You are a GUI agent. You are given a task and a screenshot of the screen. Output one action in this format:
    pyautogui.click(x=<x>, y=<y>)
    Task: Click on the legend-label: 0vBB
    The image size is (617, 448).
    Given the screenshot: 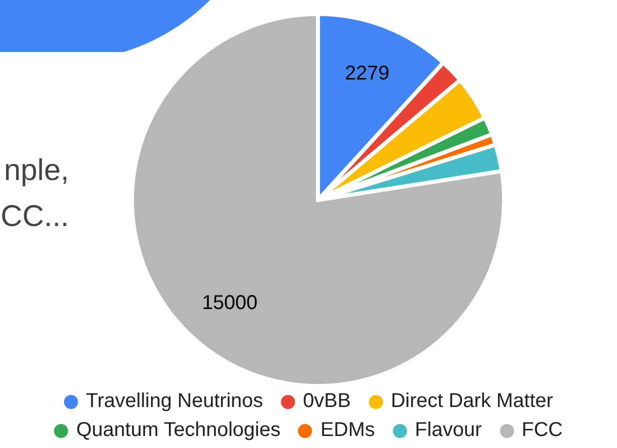 What is the action you would take?
    pyautogui.click(x=327, y=401)
    